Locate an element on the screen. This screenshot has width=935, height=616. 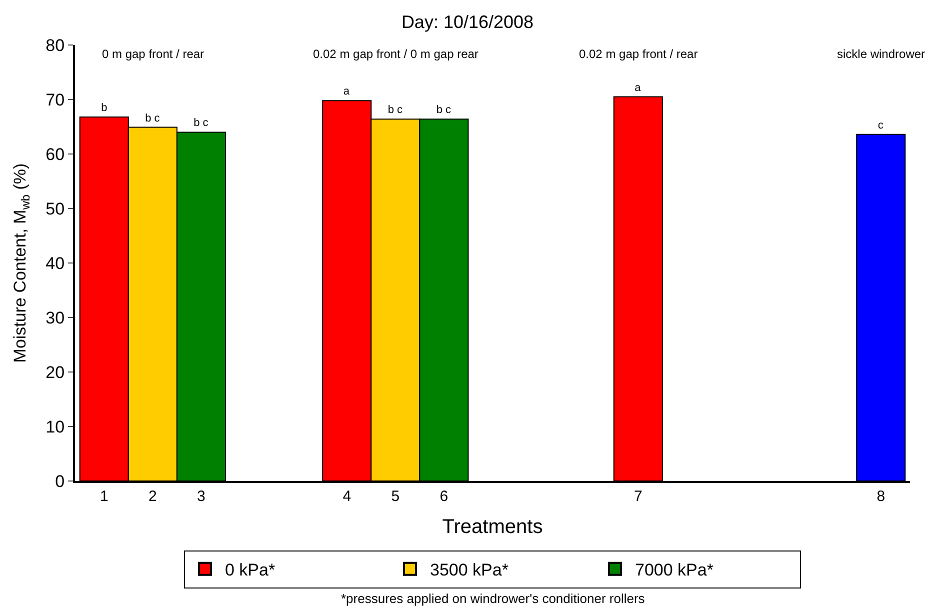
text: *pressures applied on windrower's conditioner rollers is located at coordinates (493, 598).